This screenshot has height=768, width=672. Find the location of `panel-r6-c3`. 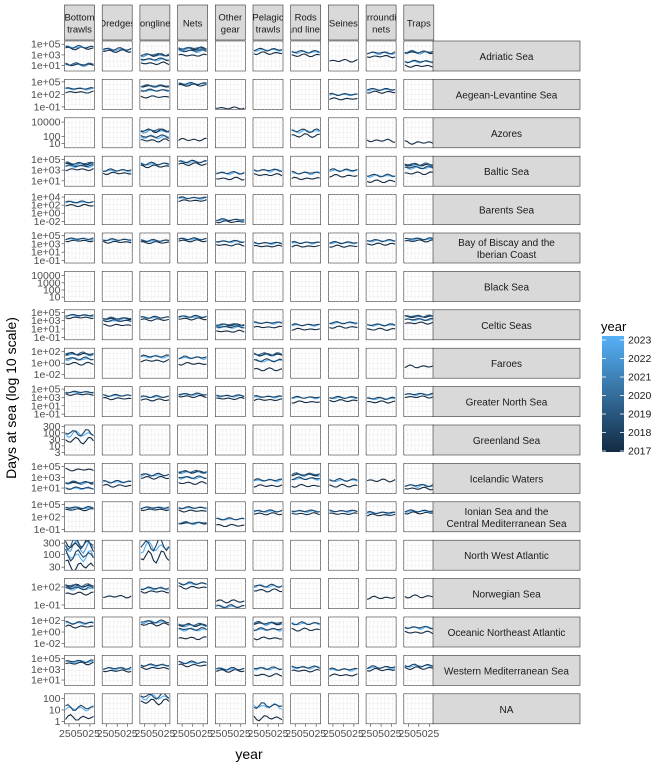

panel-r6-c3 is located at coordinates (155, 248).